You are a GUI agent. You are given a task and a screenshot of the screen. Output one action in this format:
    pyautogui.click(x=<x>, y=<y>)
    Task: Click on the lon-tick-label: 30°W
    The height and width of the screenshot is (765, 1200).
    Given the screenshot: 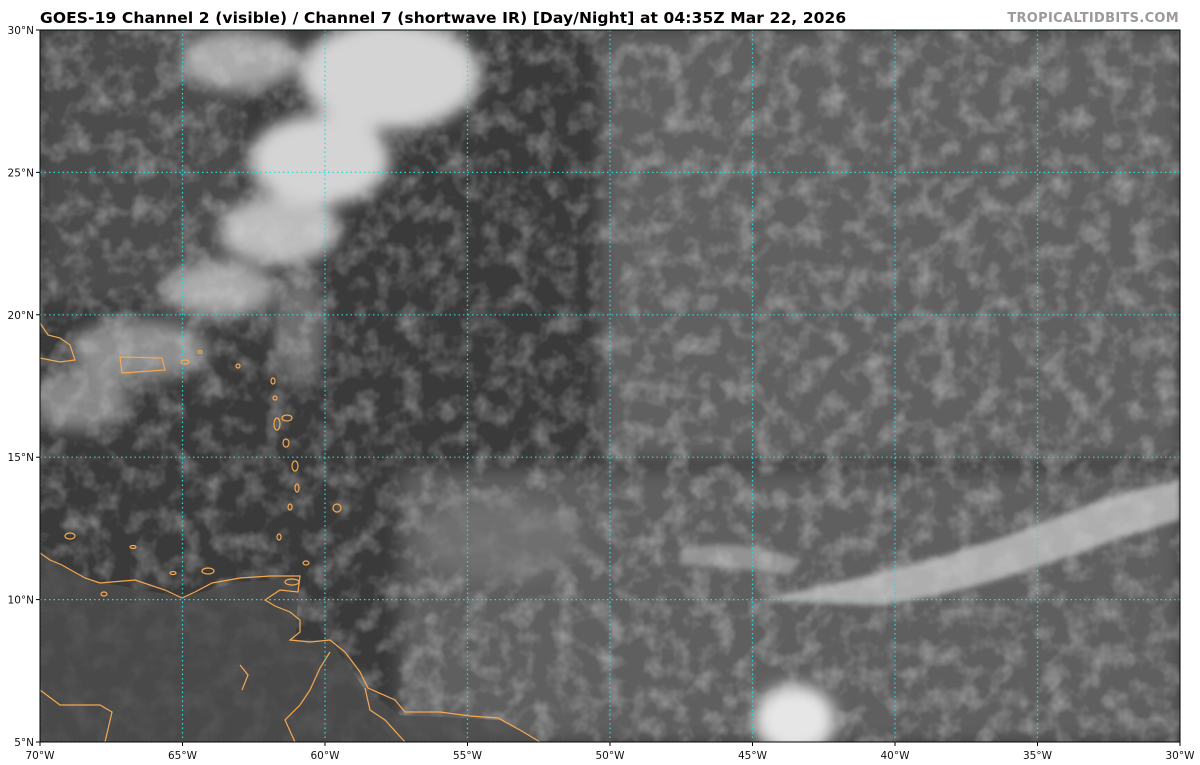 What is the action you would take?
    pyautogui.click(x=1181, y=756)
    